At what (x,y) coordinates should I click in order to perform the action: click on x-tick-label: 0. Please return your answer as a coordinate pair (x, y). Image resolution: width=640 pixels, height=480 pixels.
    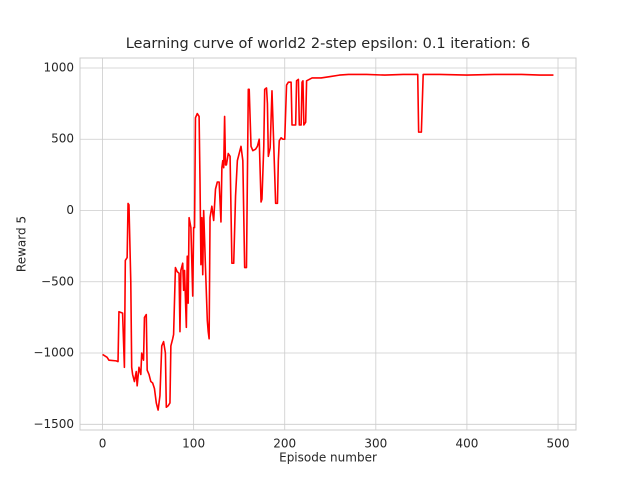
    Looking at the image, I should click on (103, 444).